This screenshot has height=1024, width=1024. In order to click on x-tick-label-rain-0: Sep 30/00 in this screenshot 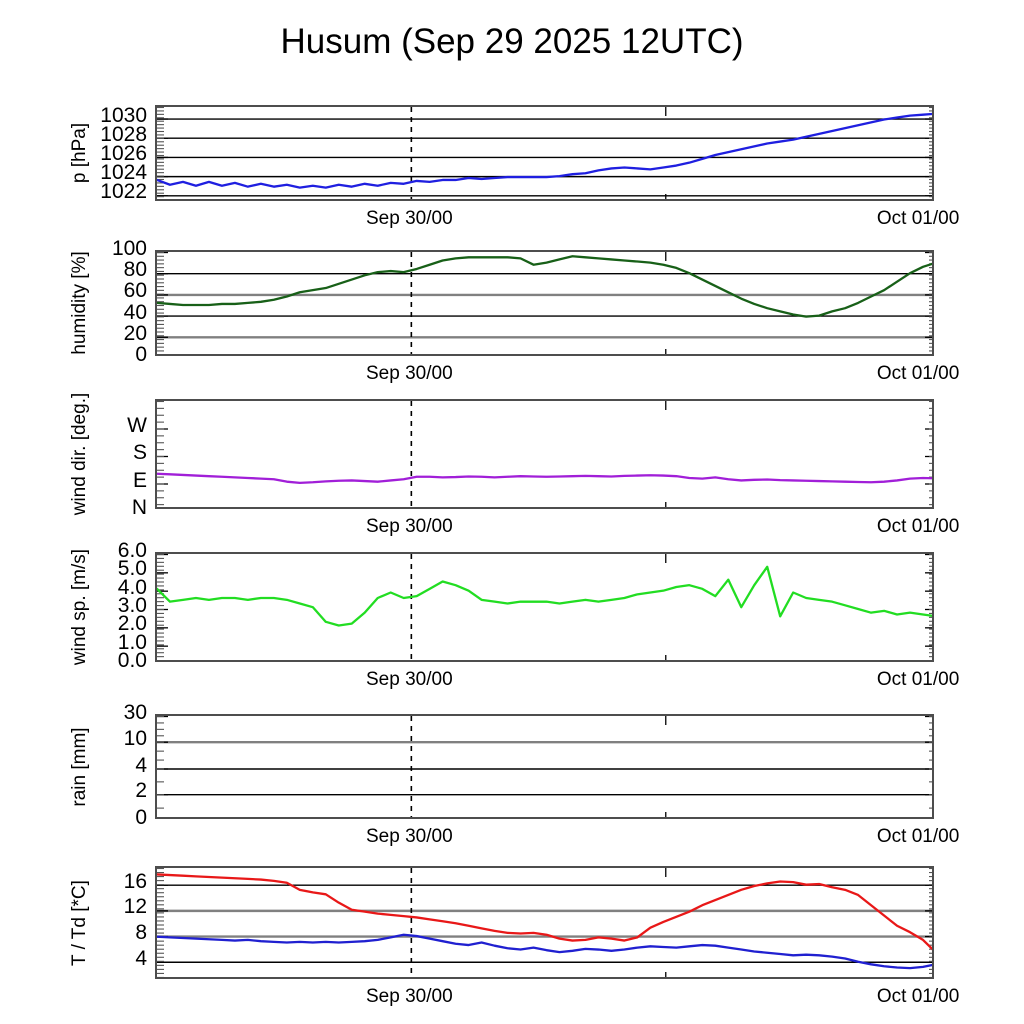, I will do `click(409, 836)`.